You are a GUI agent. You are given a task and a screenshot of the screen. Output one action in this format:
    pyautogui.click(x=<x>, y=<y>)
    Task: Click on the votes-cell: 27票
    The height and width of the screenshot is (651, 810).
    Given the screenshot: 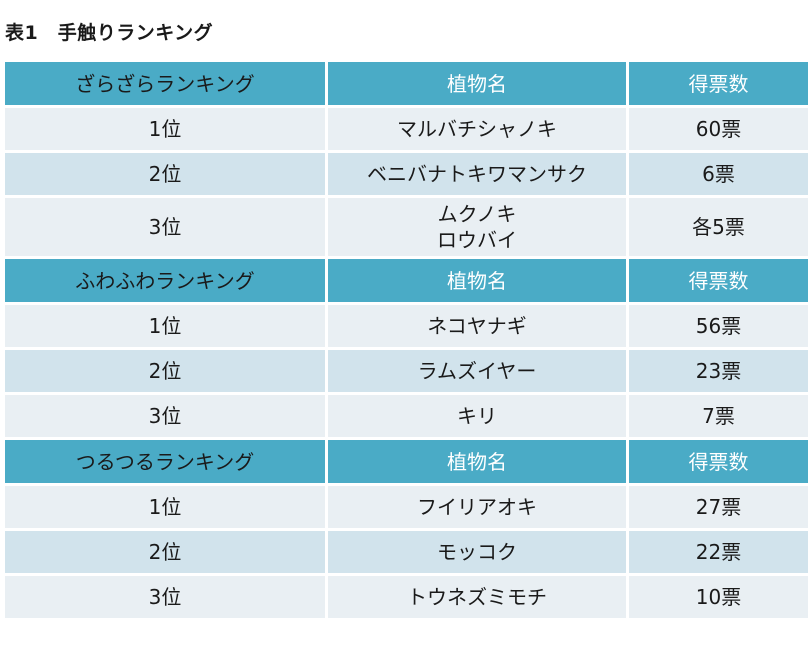 What is the action you would take?
    pyautogui.click(x=718, y=507)
    